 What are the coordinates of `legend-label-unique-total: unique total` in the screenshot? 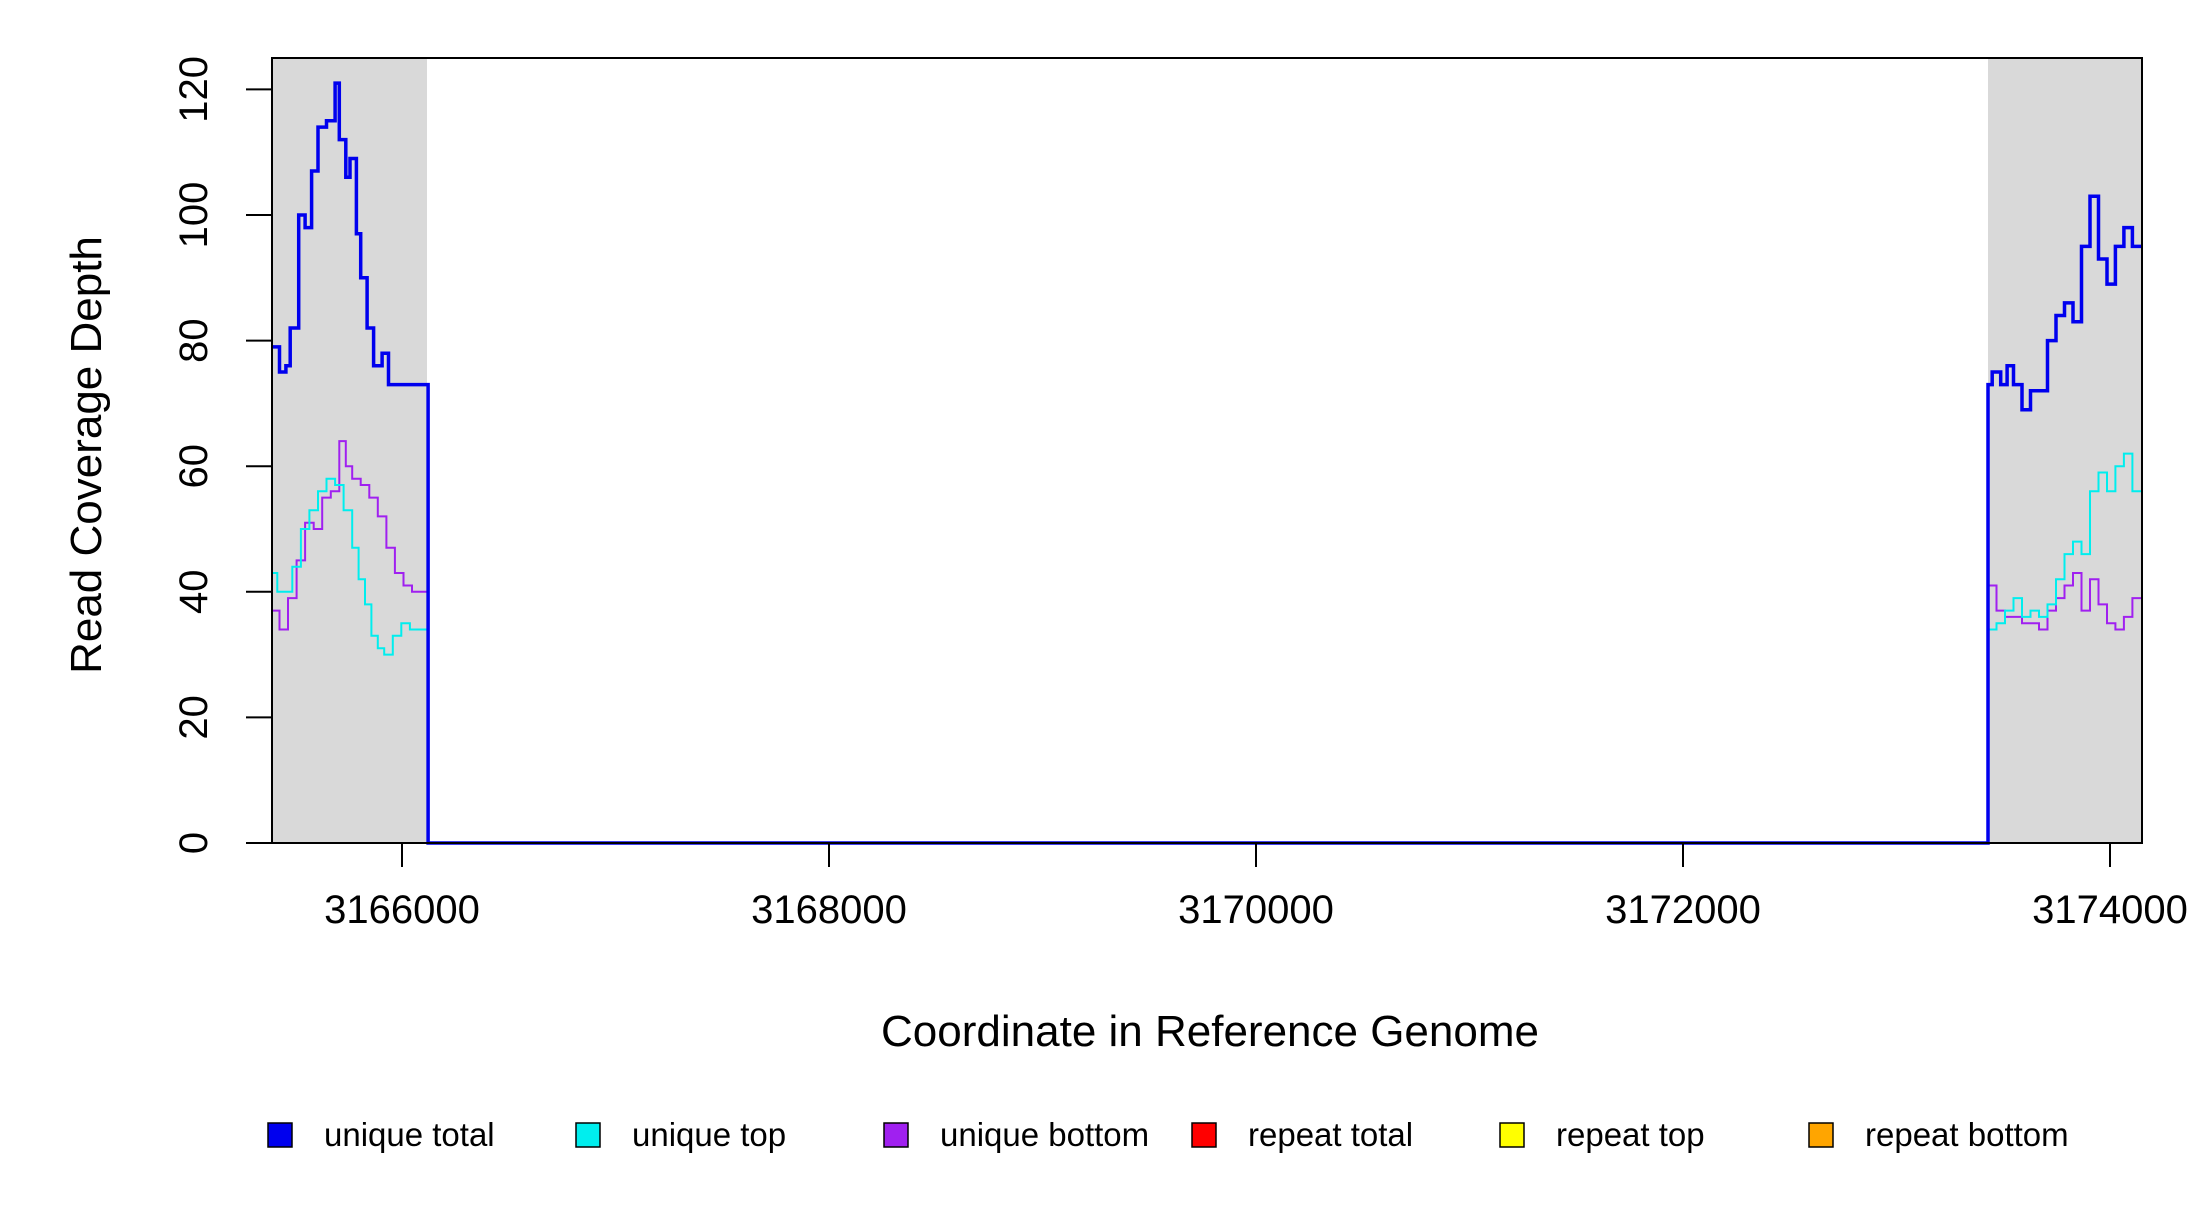 It's located at (409, 1134).